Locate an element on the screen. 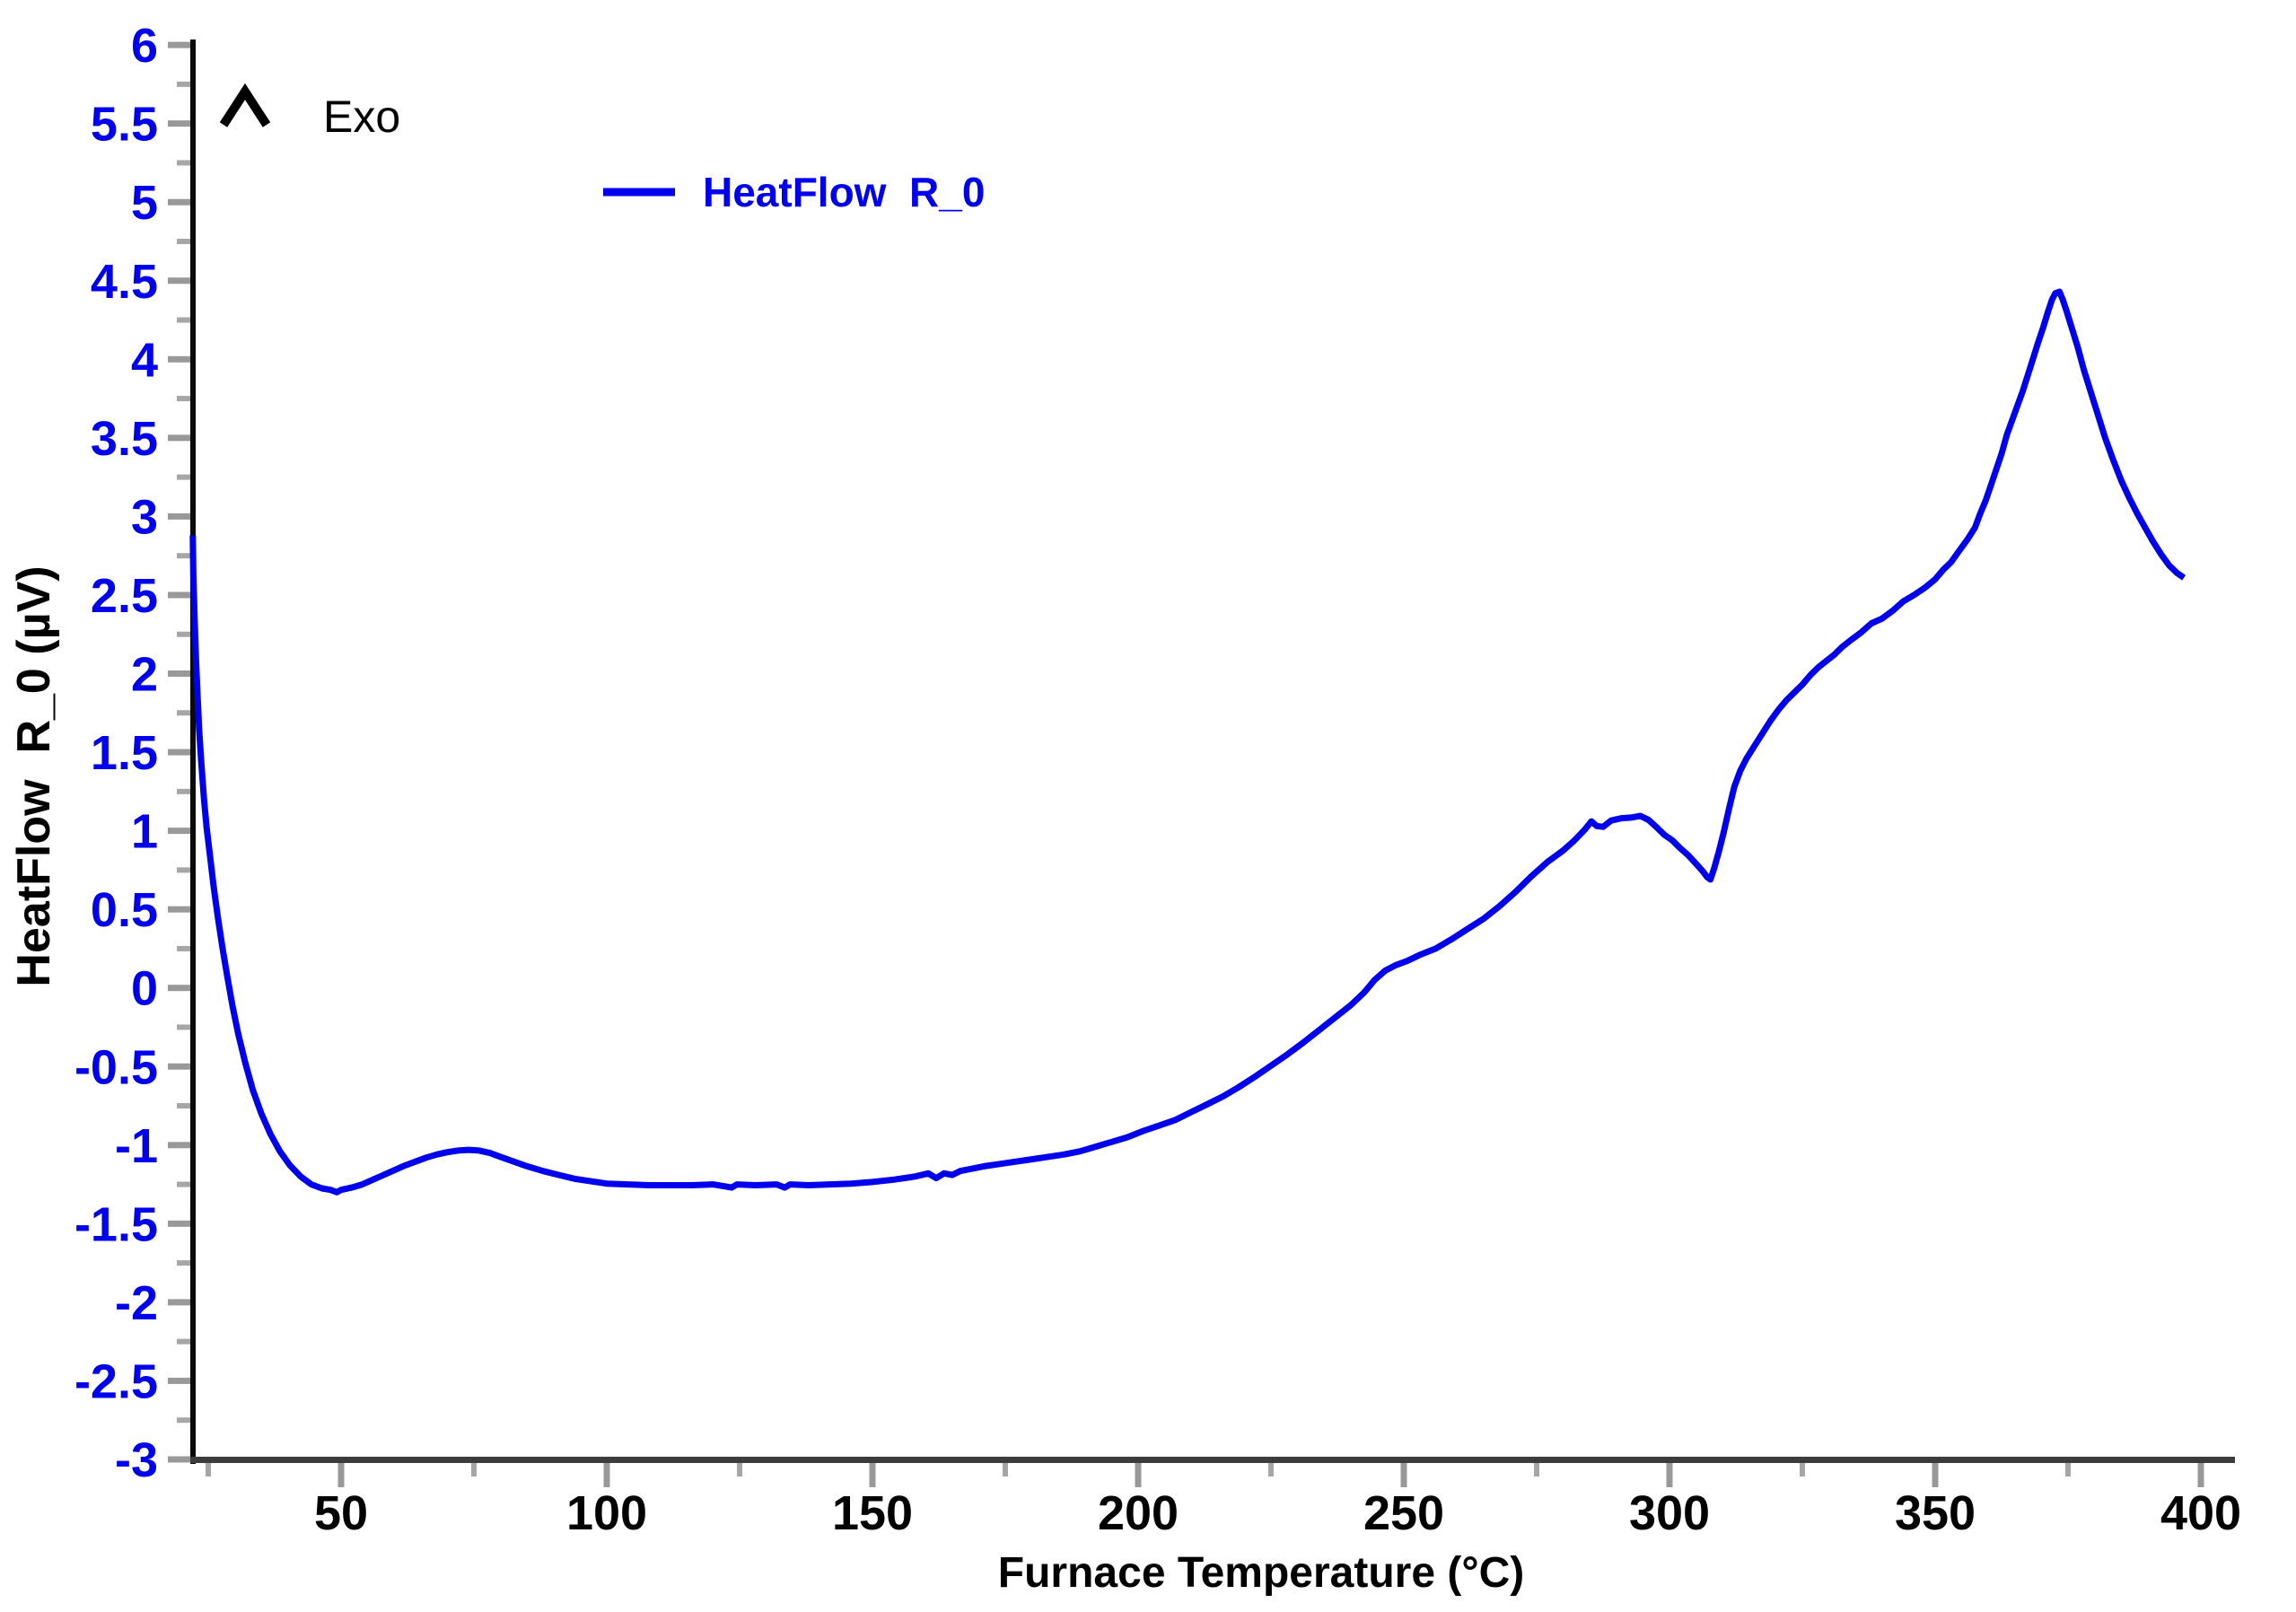 The height and width of the screenshot is (1612, 2296). y-tick-label: 2.5 is located at coordinates (124, 596).